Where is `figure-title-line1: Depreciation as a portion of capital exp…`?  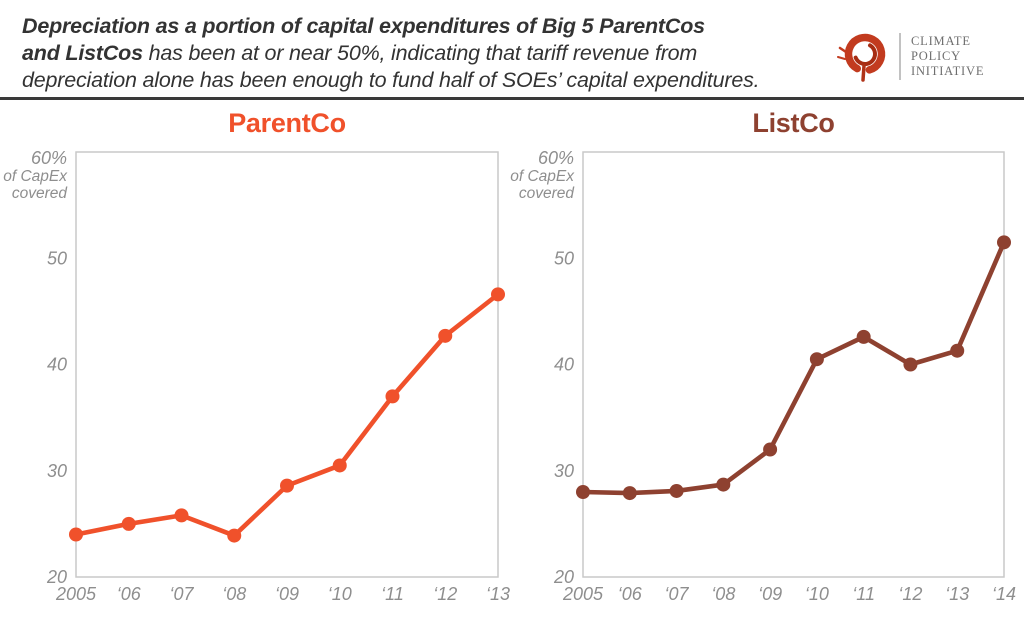 figure-title-line1: Depreciation as a portion of capital exp… is located at coordinates (363, 26).